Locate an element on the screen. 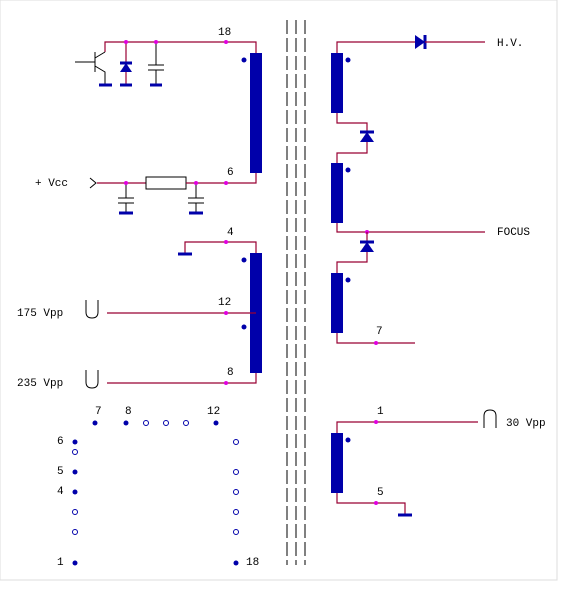 The width and height of the screenshot is (565, 596). pin-label: 4 is located at coordinates (230, 233).